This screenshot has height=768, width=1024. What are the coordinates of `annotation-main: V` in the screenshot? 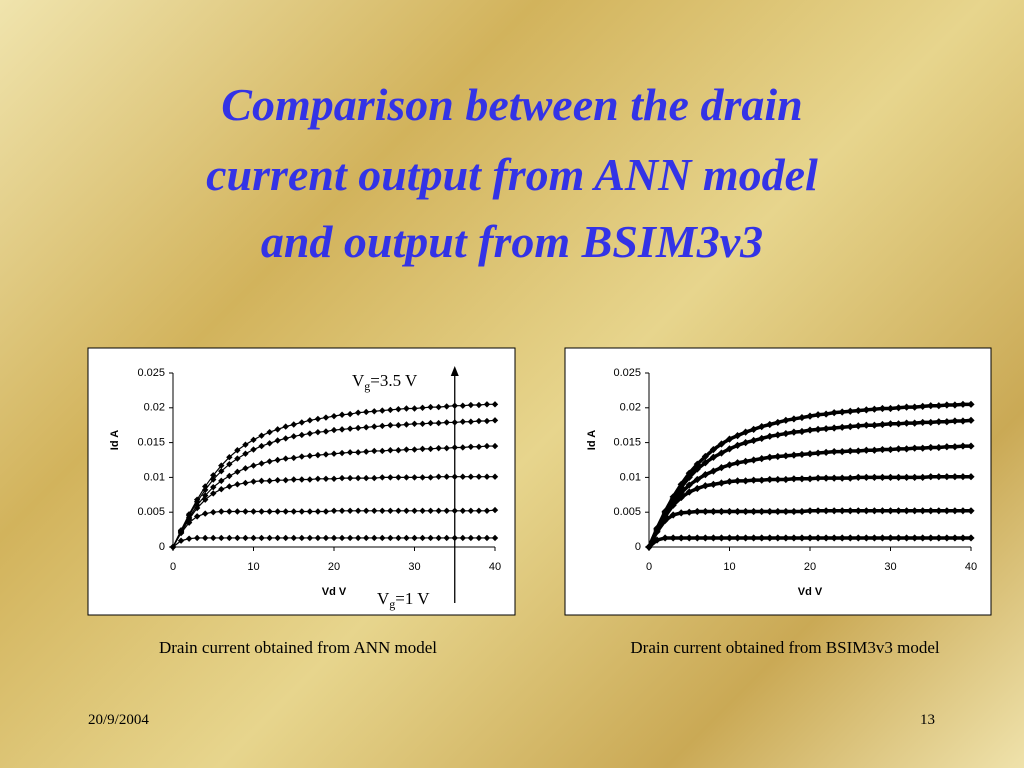 It's located at (383, 598).